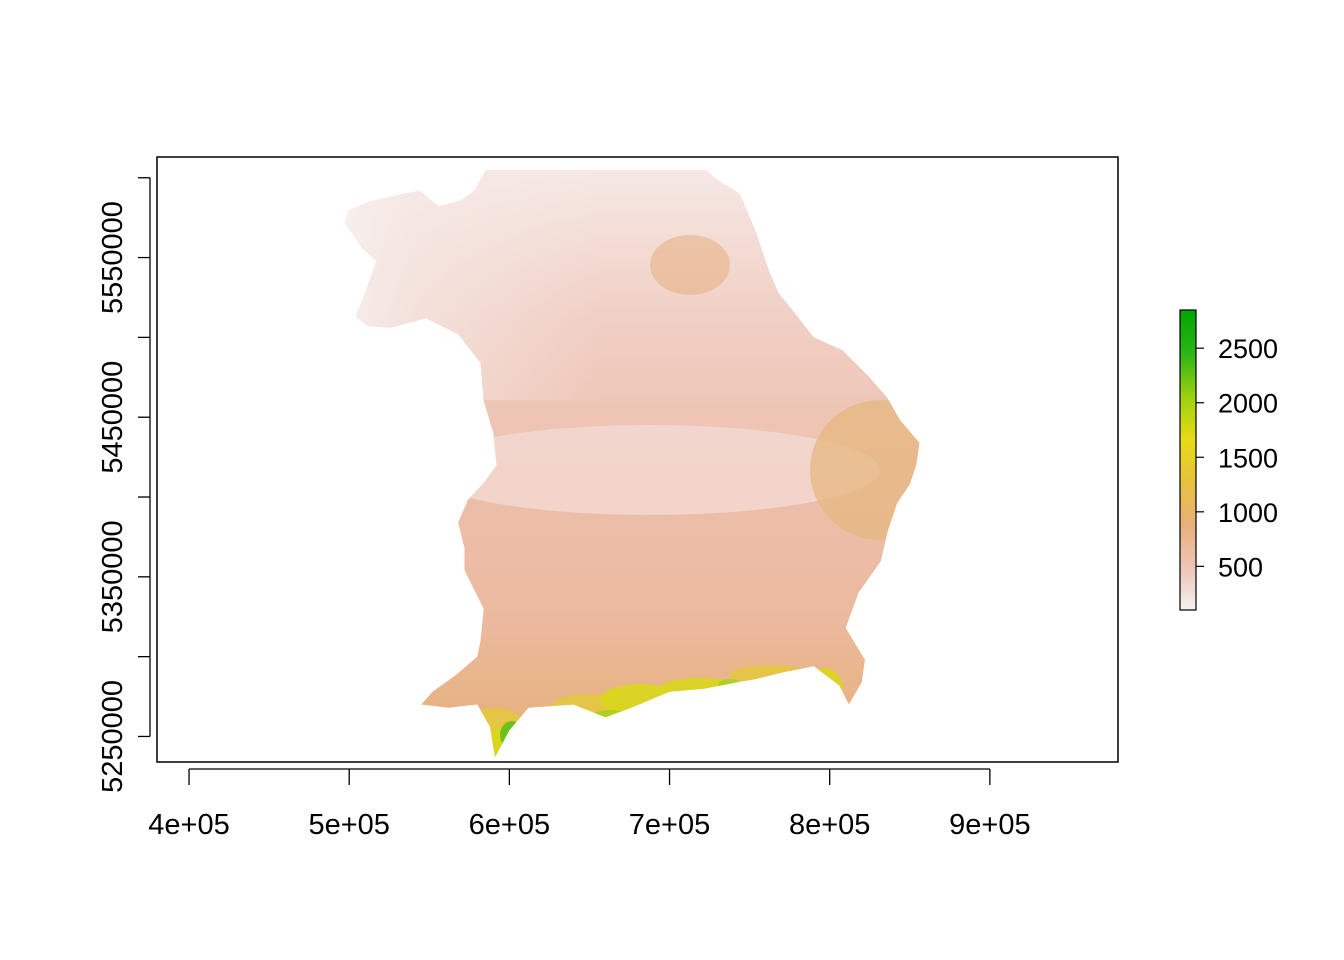 Image resolution: width=1344 pixels, height=960 pixels. What do you see at coordinates (113, 576) in the screenshot?
I see `y-tick-label: 5350000` at bounding box center [113, 576].